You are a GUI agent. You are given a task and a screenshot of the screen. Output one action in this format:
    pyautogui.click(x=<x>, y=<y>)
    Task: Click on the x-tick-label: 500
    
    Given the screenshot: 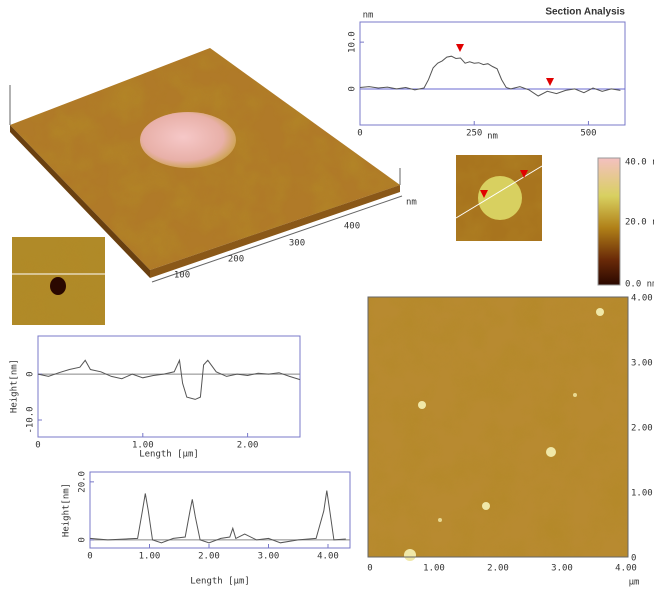 What is the action you would take?
    pyautogui.click(x=588, y=134)
    